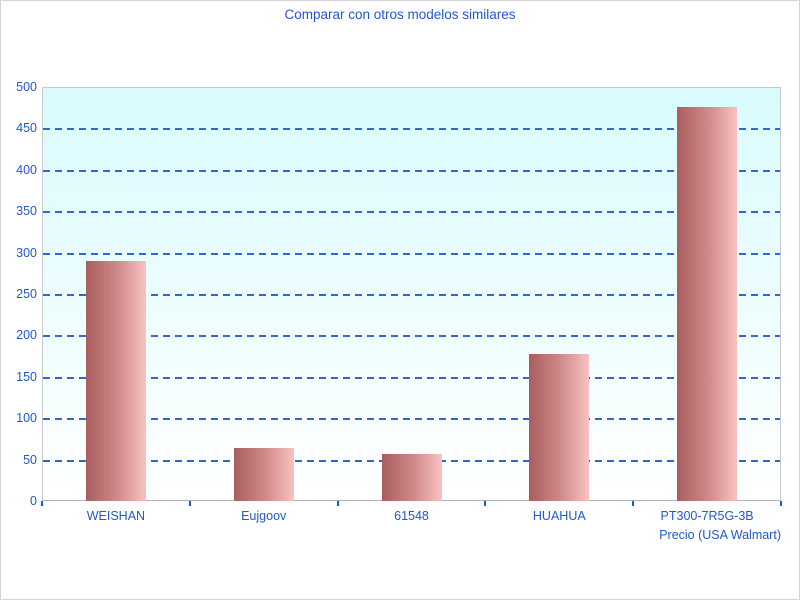 The image size is (800, 600). Describe the element at coordinates (26, 294) in the screenshot. I see `y-axis-tick-label: 250` at that location.